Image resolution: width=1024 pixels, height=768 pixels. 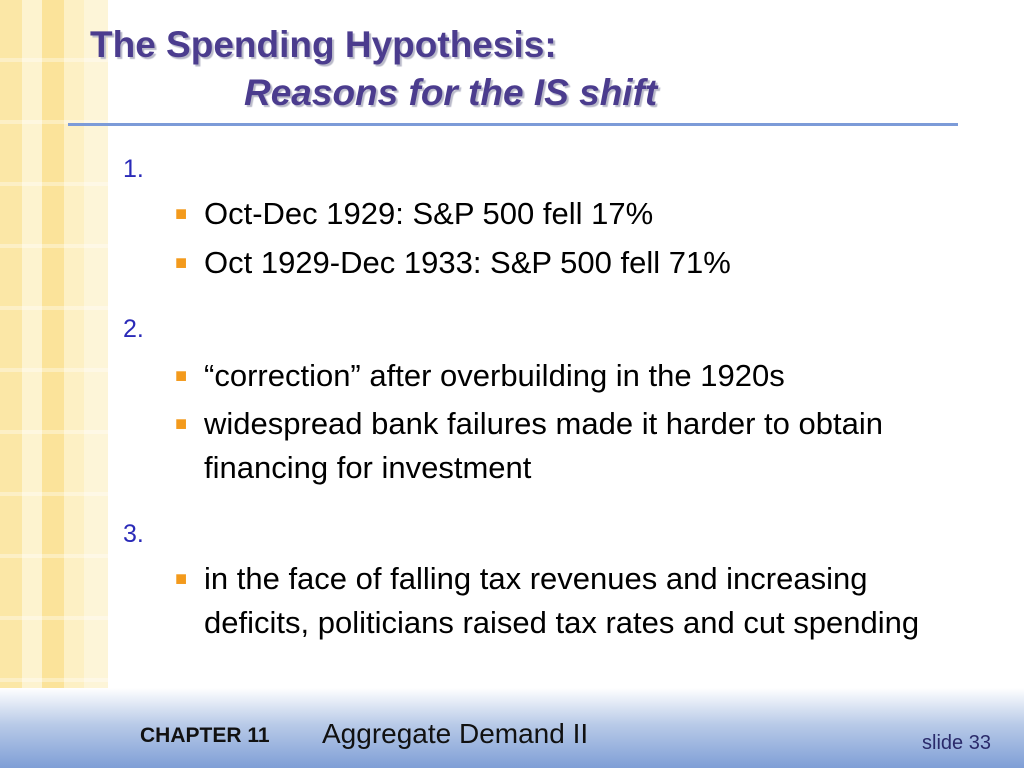 What do you see at coordinates (323, 44) in the screenshot?
I see `slide-title: The Spending Hypothesis:` at bounding box center [323, 44].